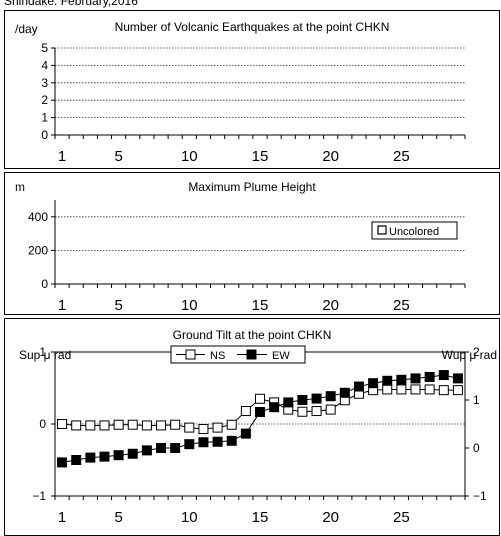  What do you see at coordinates (476, 352) in the screenshot?
I see `right-y-tick-label: 2` at bounding box center [476, 352].